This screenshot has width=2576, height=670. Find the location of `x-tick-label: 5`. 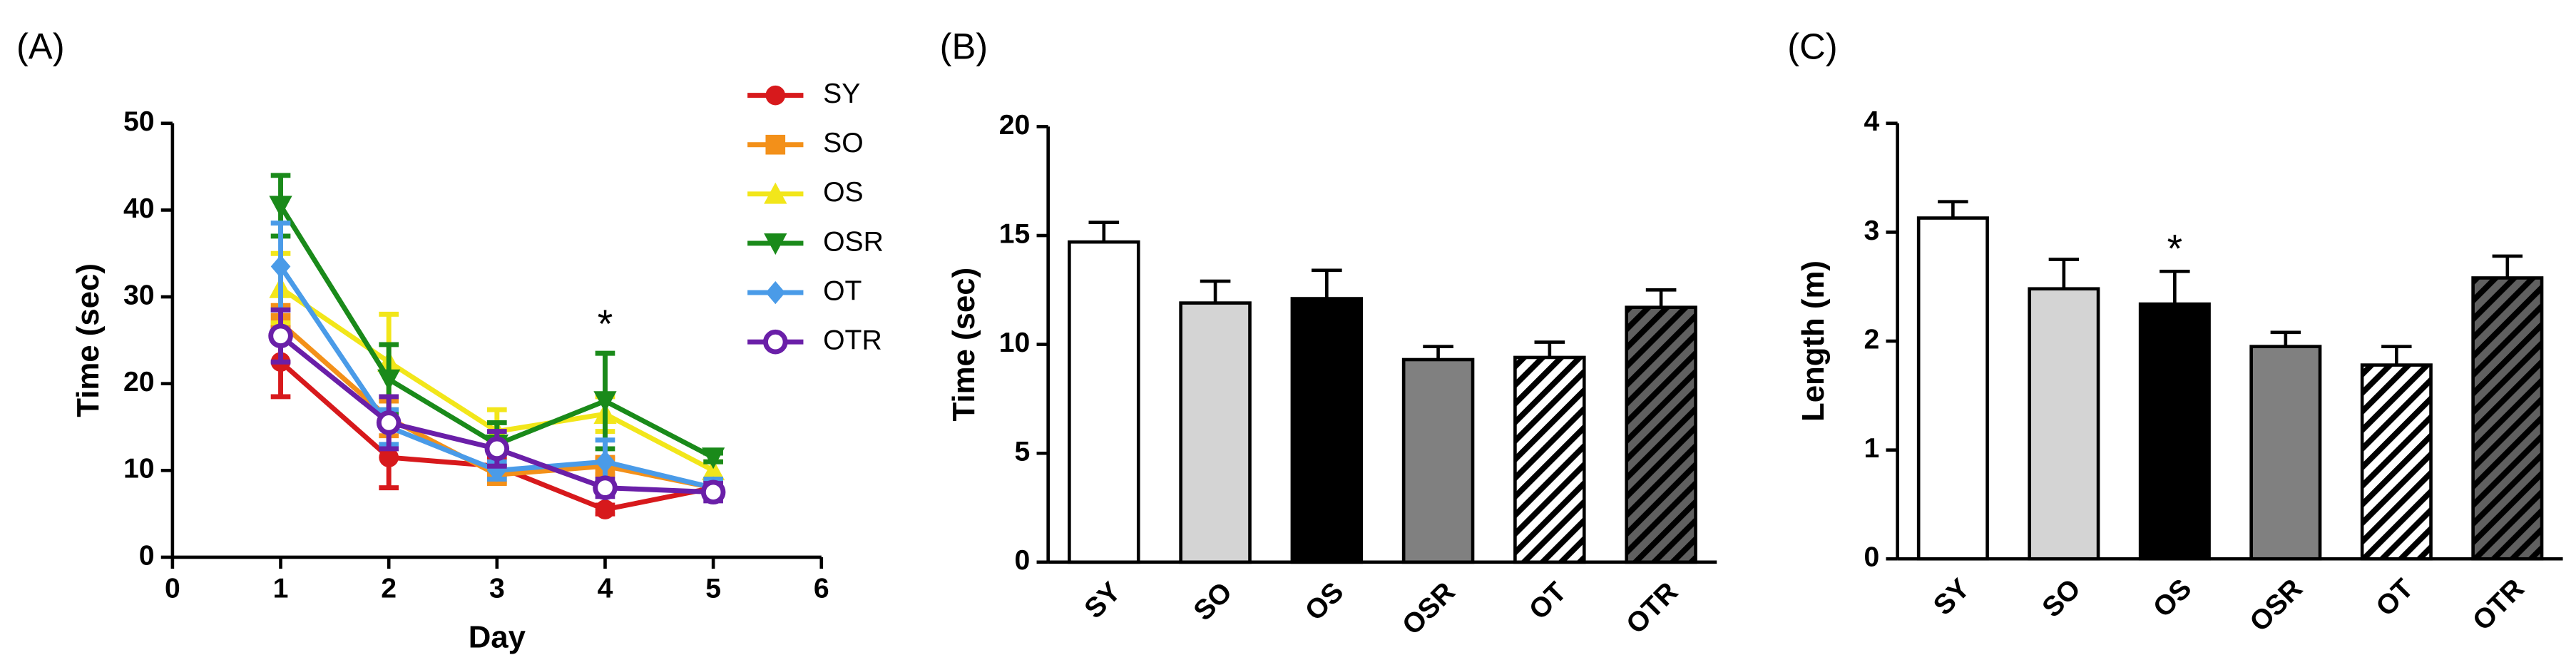

x-tick-label: 5 is located at coordinates (713, 588).